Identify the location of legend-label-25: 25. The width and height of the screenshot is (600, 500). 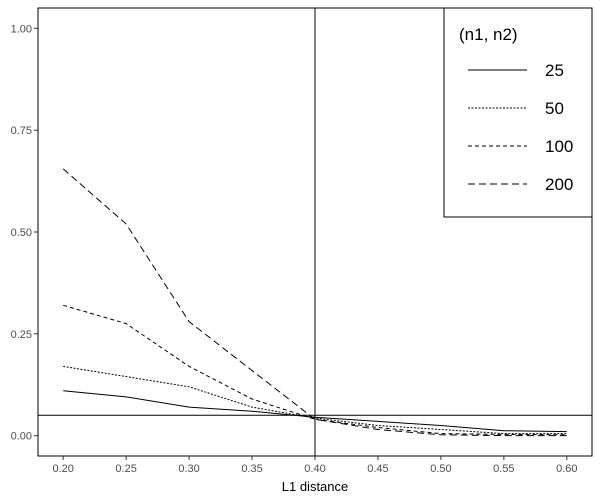
(554, 70).